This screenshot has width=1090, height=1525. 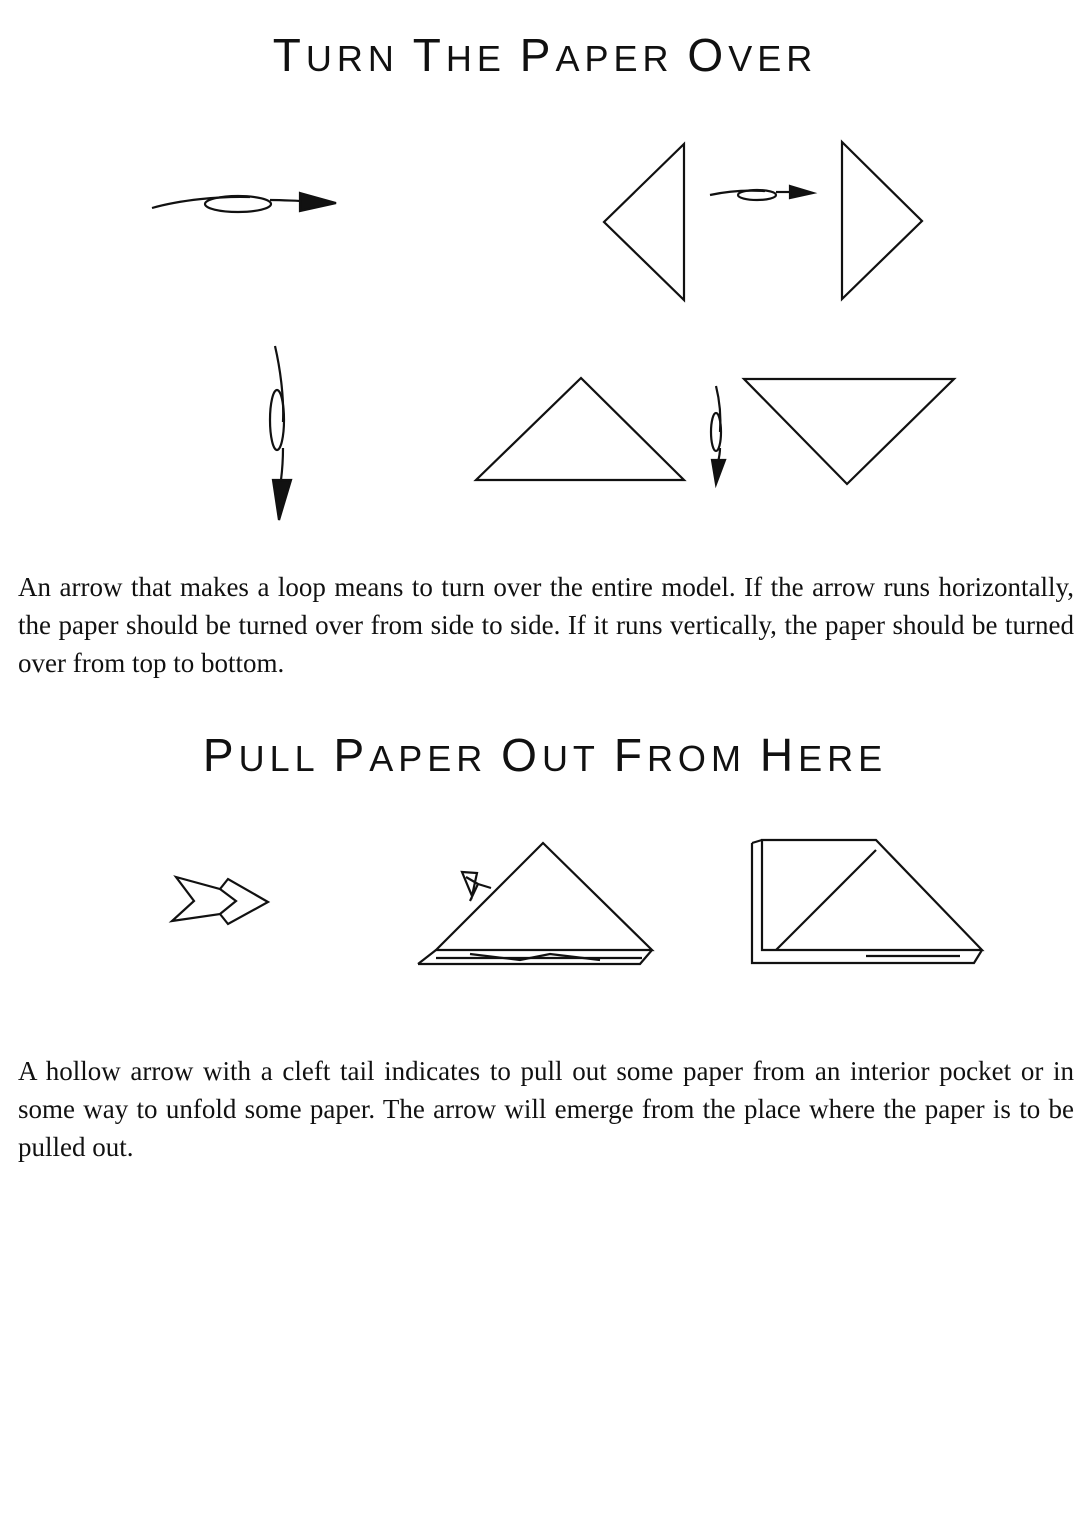 I want to click on triangle-down-icon, so click(x=849, y=431).